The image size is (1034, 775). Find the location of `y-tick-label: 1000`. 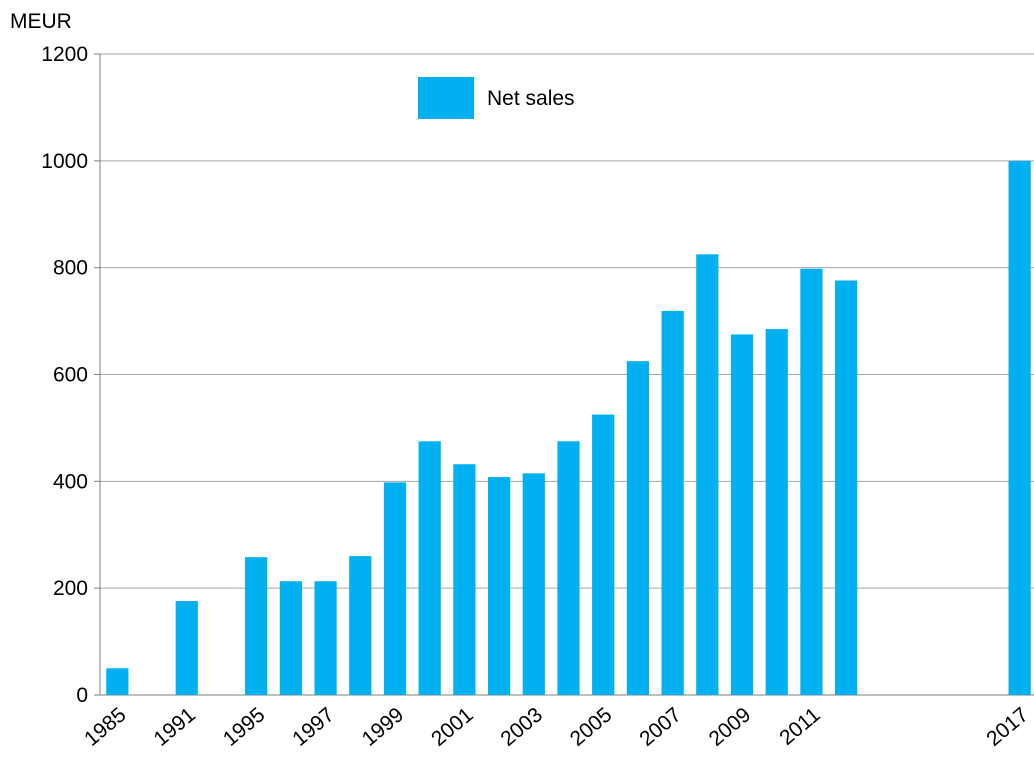

y-tick-label: 1000 is located at coordinates (64, 161).